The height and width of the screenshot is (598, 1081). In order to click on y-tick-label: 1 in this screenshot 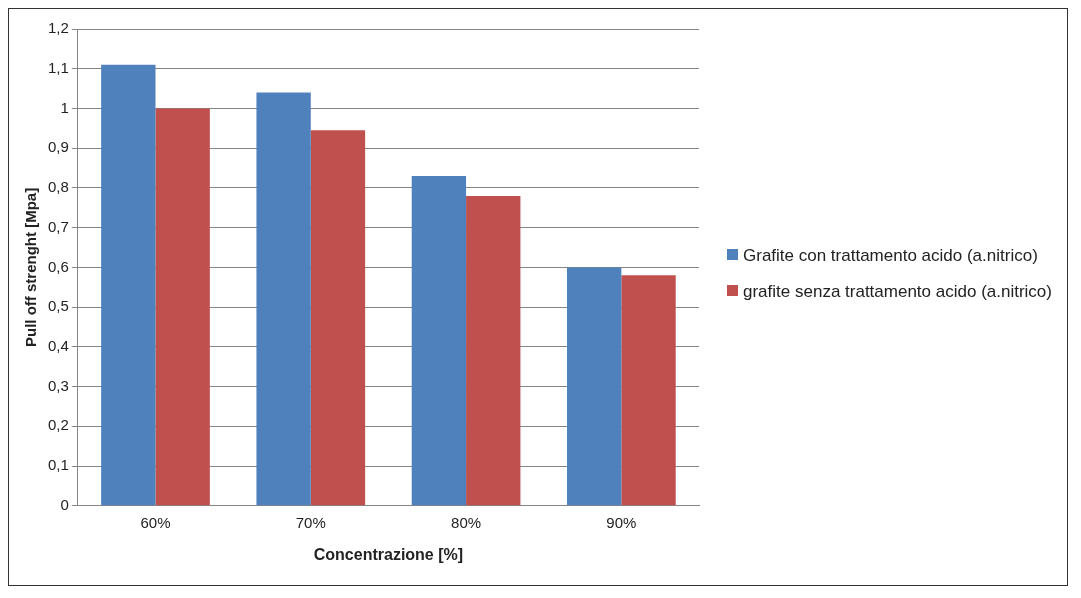, I will do `click(64, 107)`.